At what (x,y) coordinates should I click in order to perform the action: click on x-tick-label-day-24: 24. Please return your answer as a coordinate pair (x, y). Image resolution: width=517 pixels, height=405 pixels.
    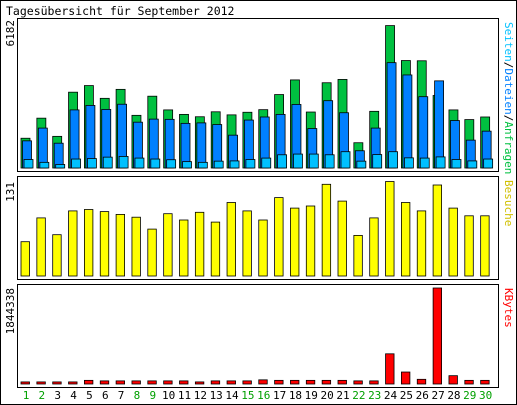
    Looking at the image, I should click on (391, 395).